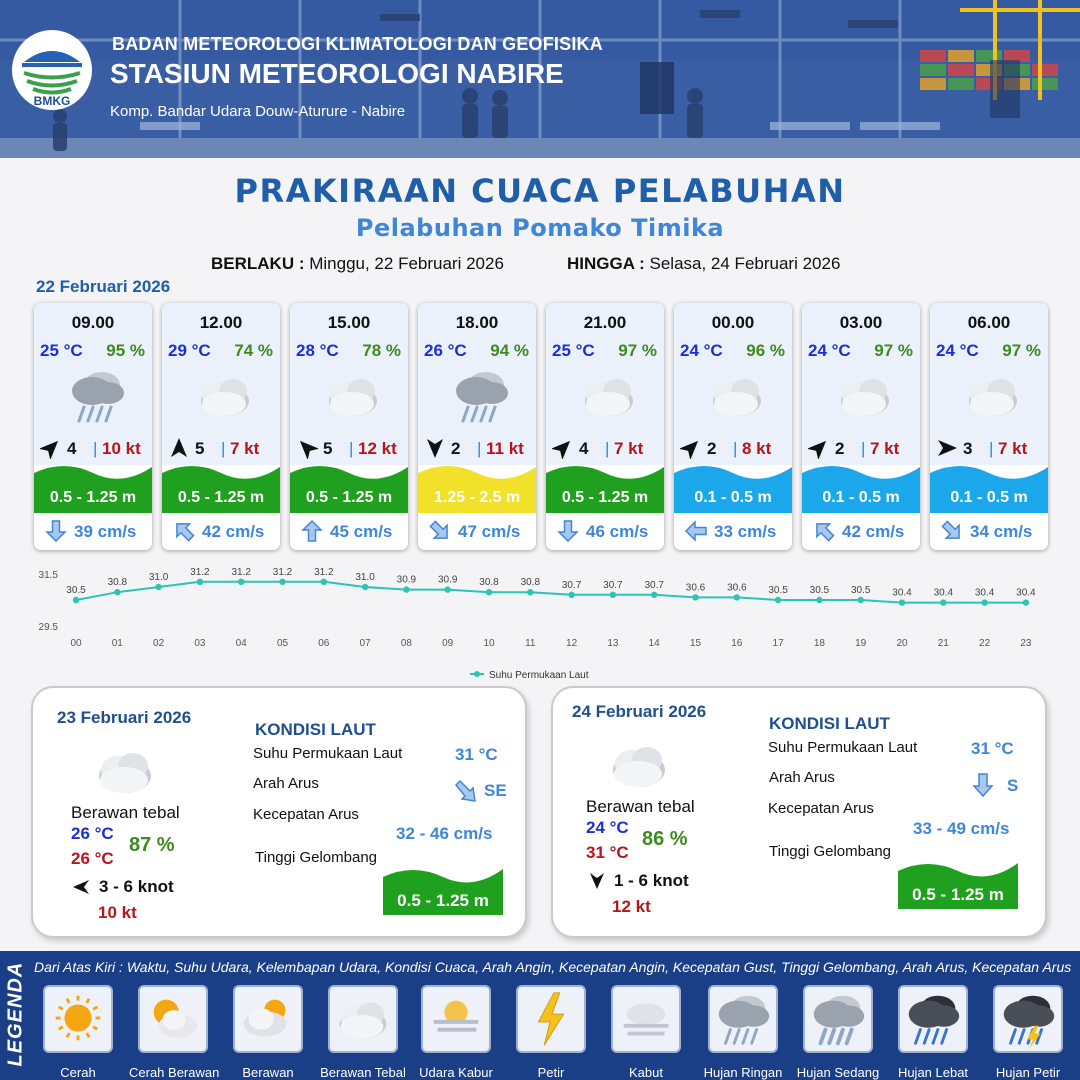 This screenshot has height=1080, width=1080. What do you see at coordinates (242, 643) in the screenshot?
I see `x-tick-label: 04` at bounding box center [242, 643].